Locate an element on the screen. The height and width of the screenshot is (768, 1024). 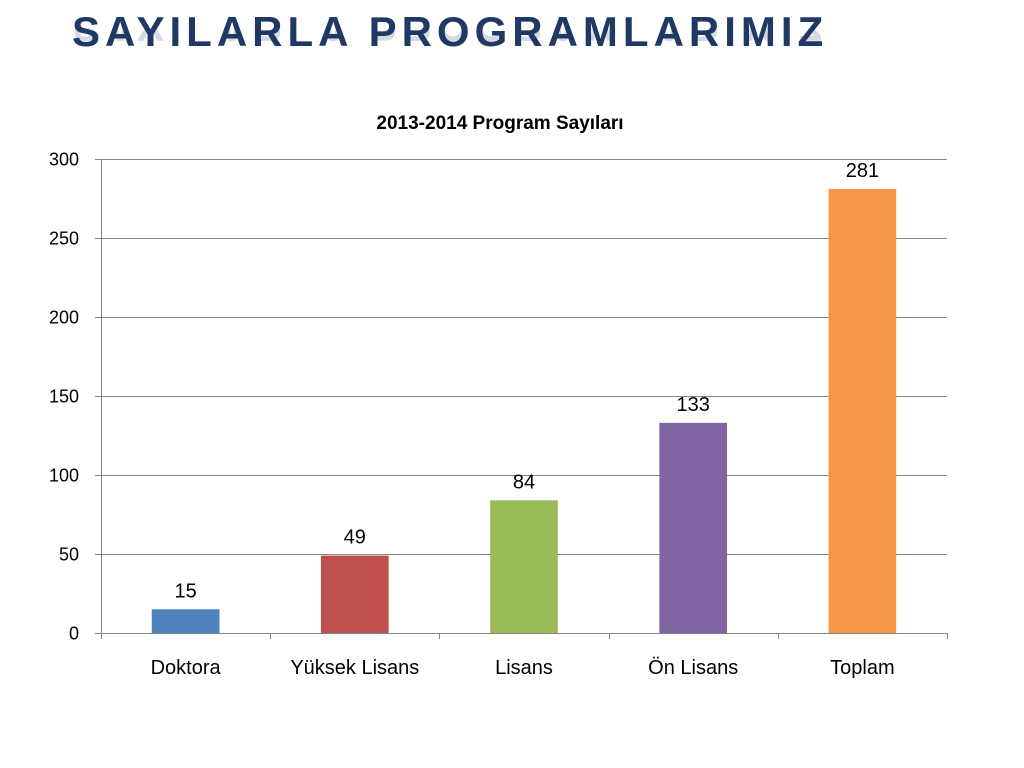
category-label: Lisans is located at coordinates (524, 668).